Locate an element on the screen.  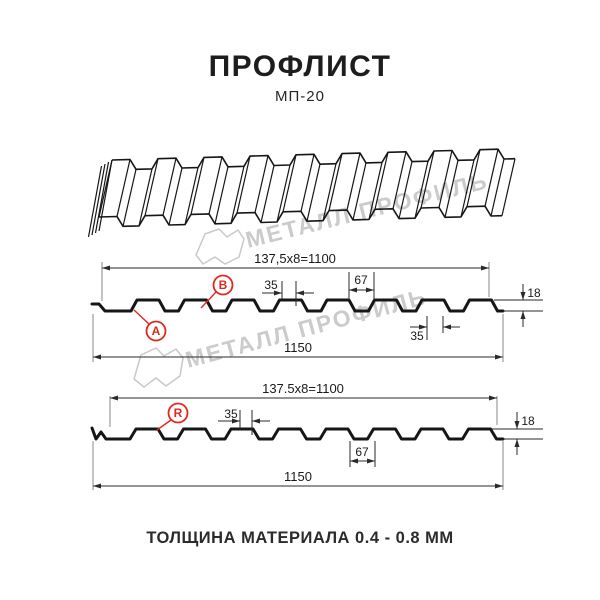
callout-r-label: R is located at coordinates (178, 413).